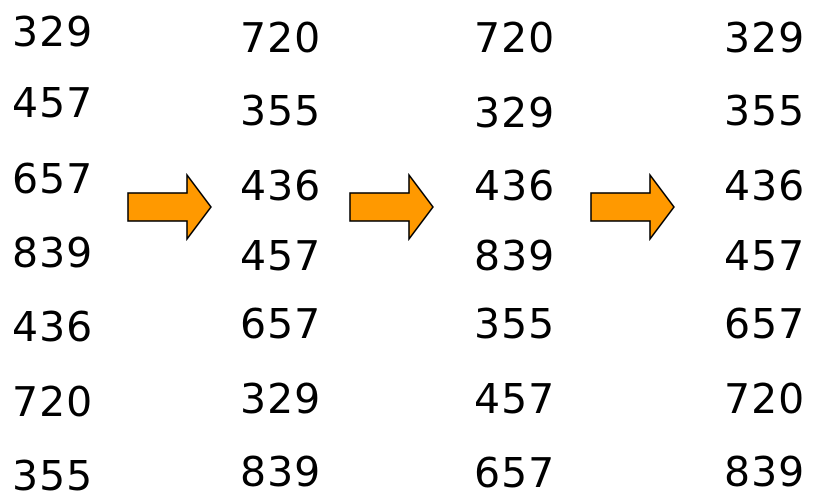  I want to click on column-input-value: 657, so click(53, 179).